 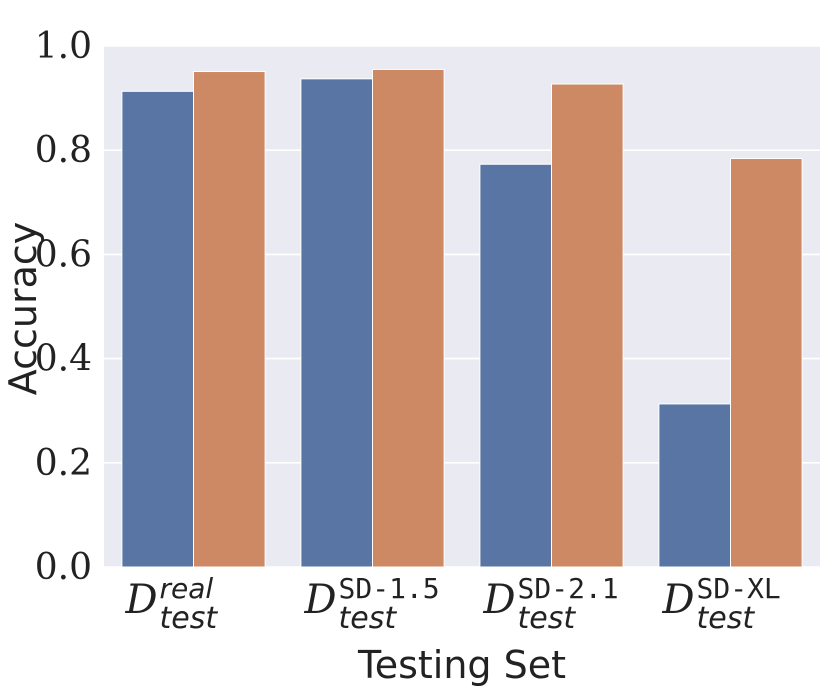 I want to click on y-tick-label: 0.4, so click(x=63, y=359).